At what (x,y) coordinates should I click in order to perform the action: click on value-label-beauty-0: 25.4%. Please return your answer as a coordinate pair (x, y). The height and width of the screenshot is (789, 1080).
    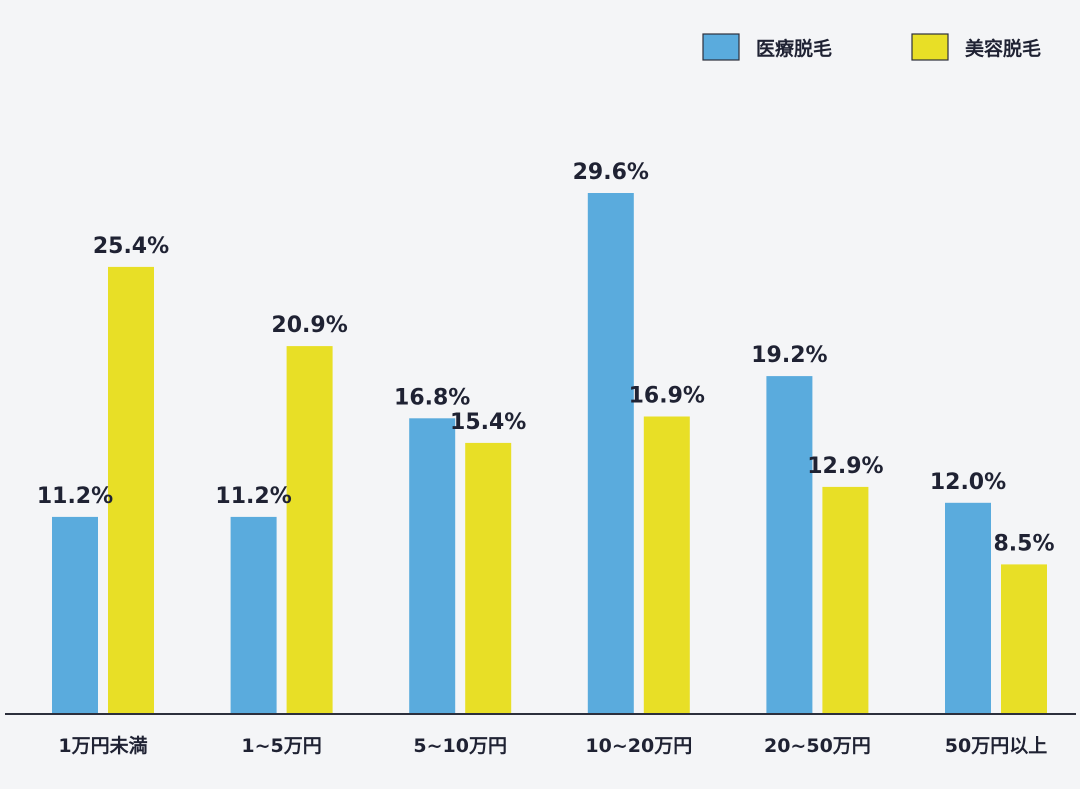
    Looking at the image, I should click on (131, 246).